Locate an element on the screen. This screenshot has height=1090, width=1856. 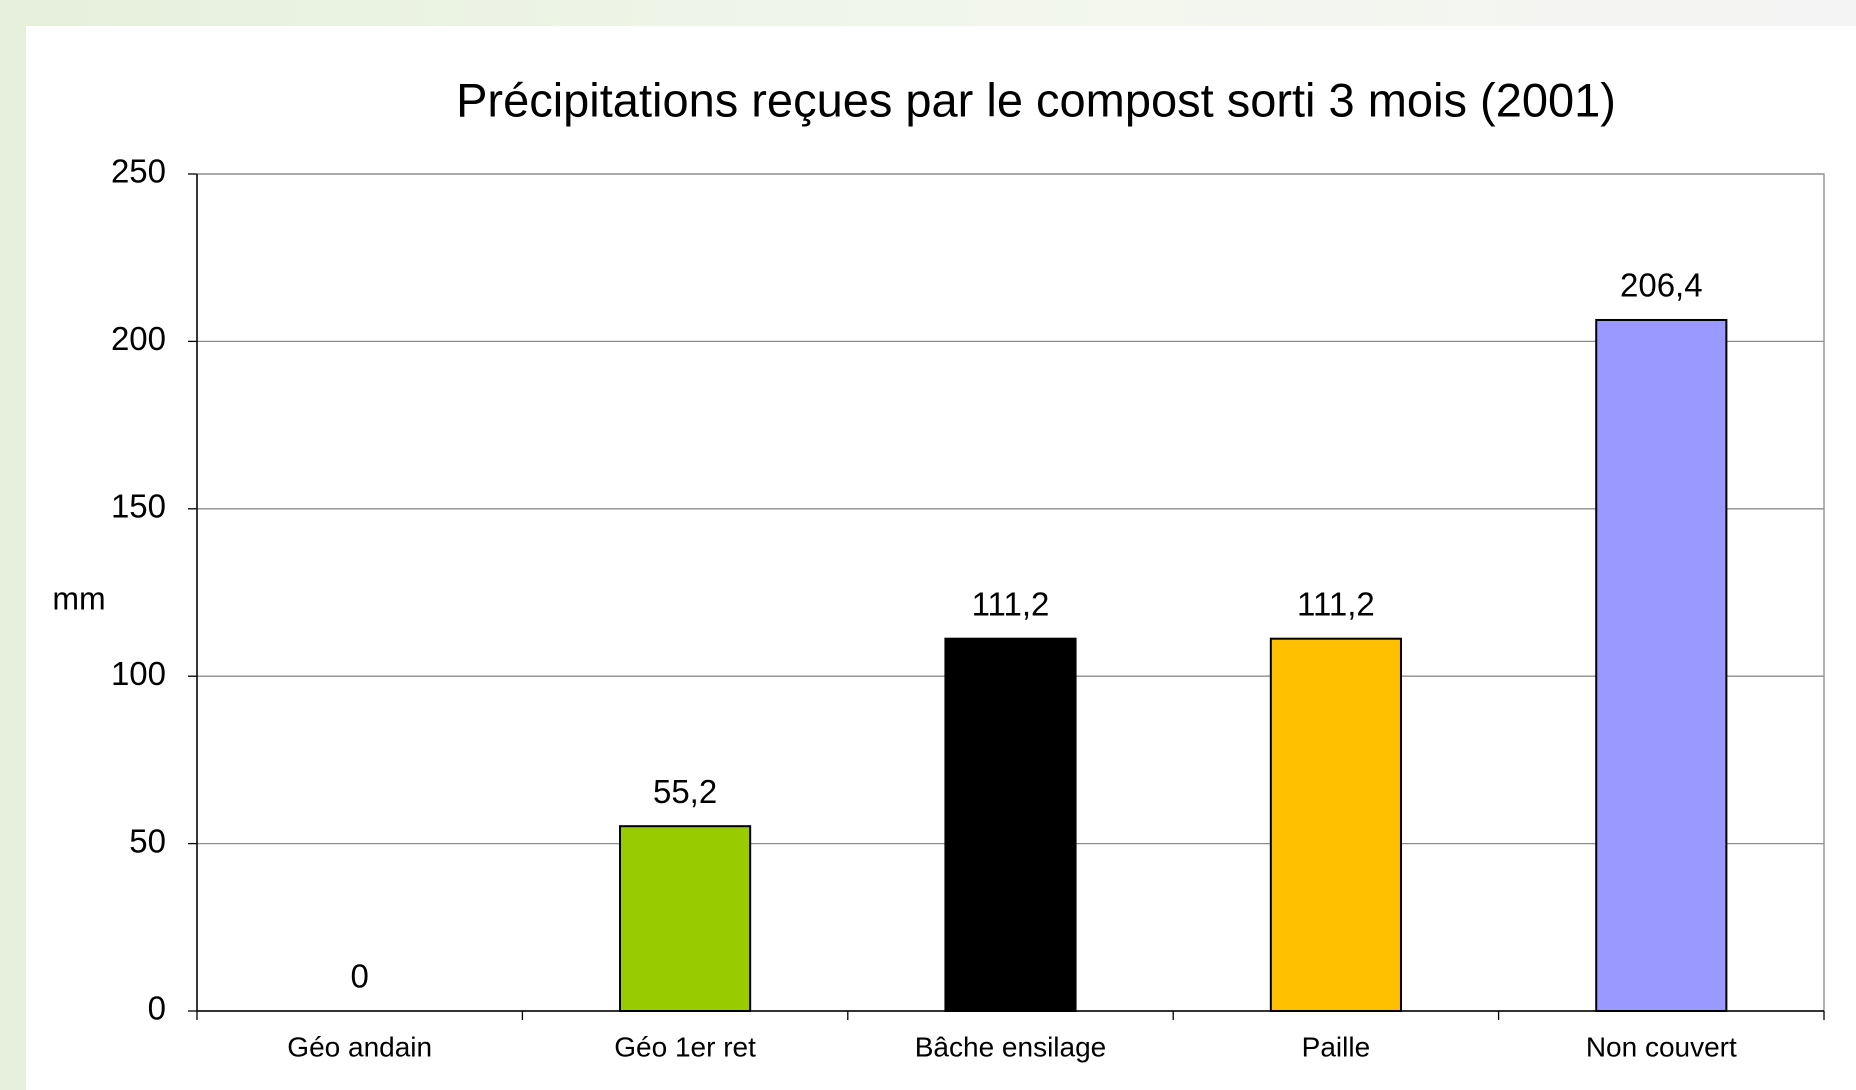
y-axis-label: mm is located at coordinates (78, 598).